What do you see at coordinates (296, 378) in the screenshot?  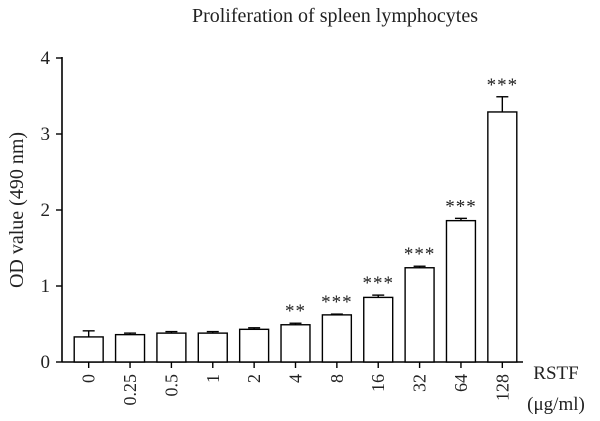 I see `x-tick-label: 4` at bounding box center [296, 378].